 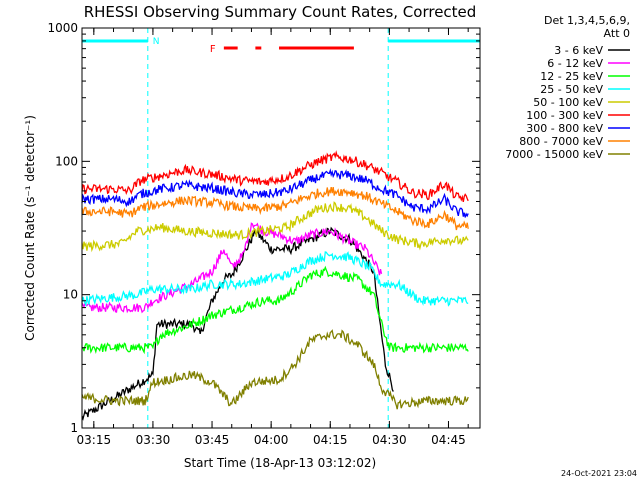 I want to click on legend-entry-label-1: 6 - 12 keV, so click(x=575, y=63).